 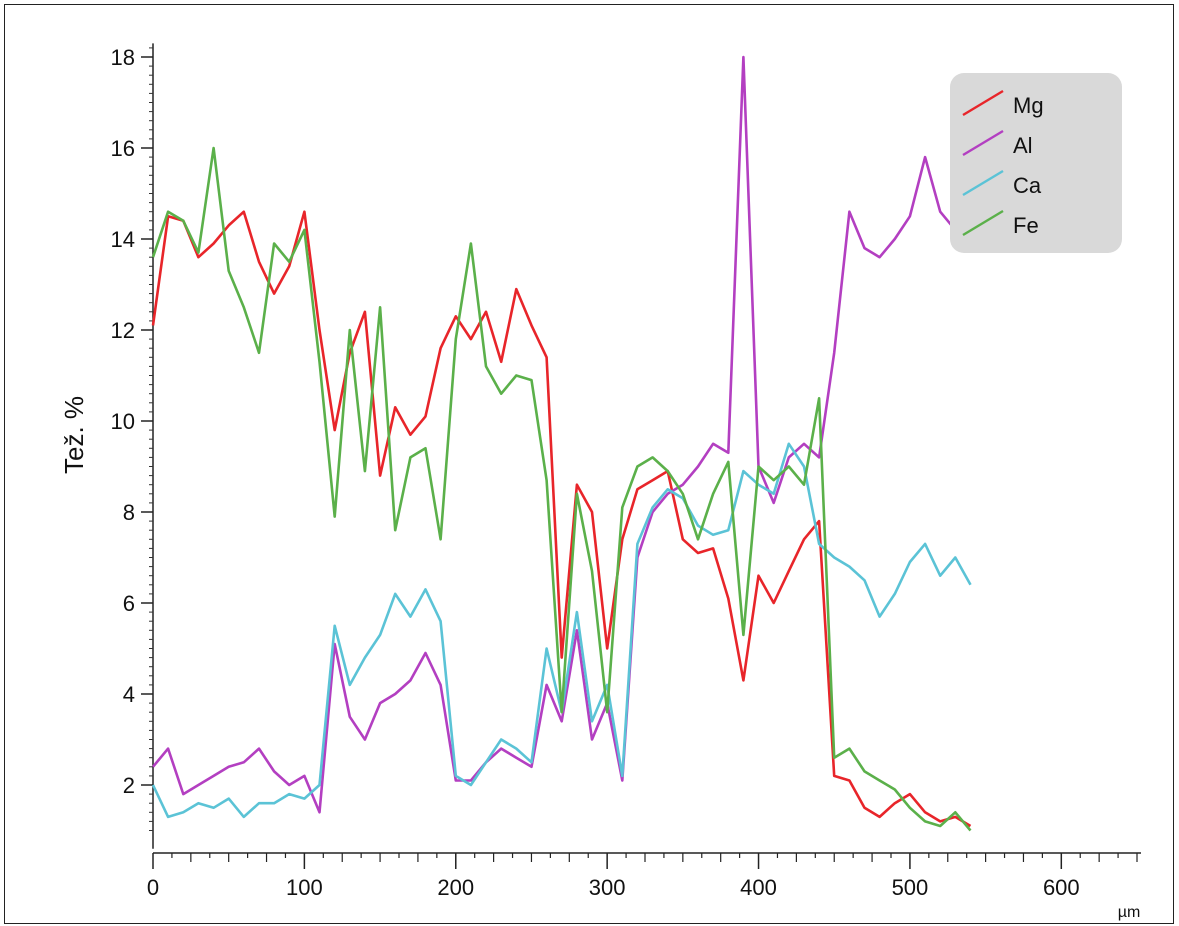 I want to click on legend-label-mg: Mg, so click(x=1028, y=105).